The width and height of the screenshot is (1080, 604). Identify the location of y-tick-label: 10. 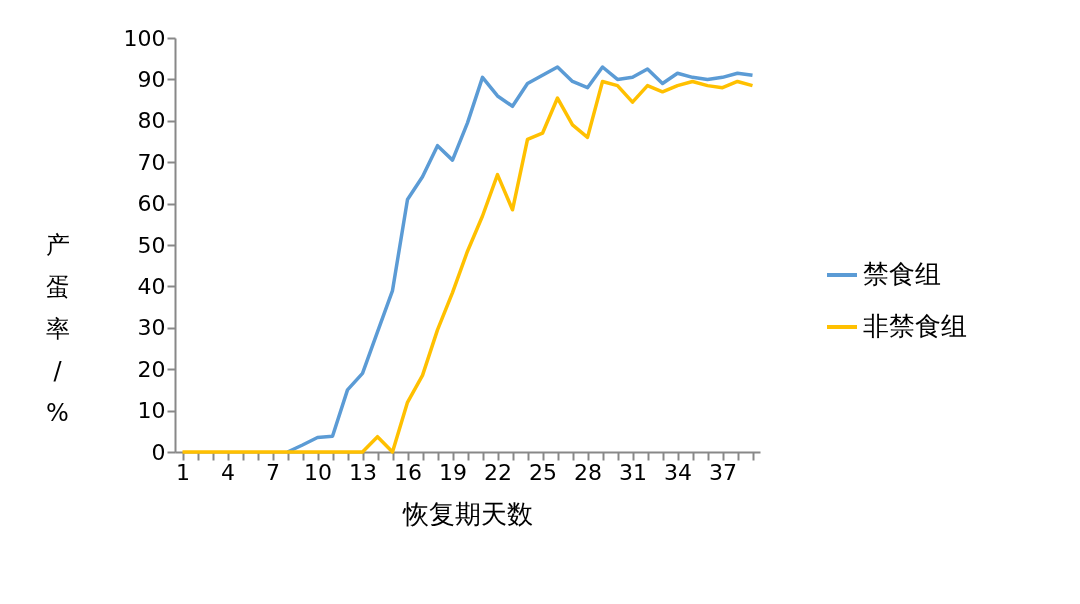
(151, 411).